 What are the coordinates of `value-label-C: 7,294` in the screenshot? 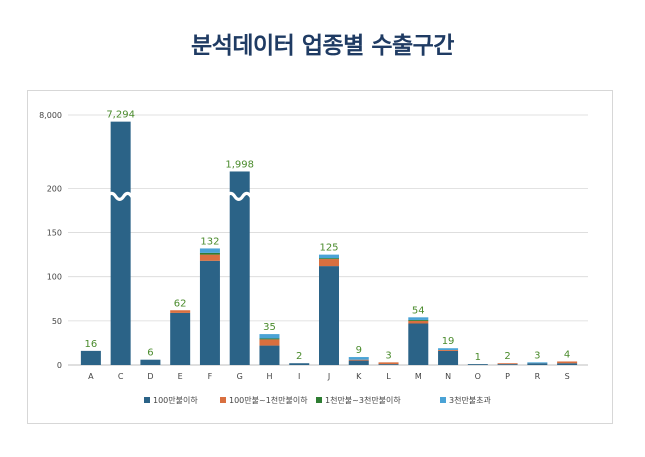 It's located at (120, 115).